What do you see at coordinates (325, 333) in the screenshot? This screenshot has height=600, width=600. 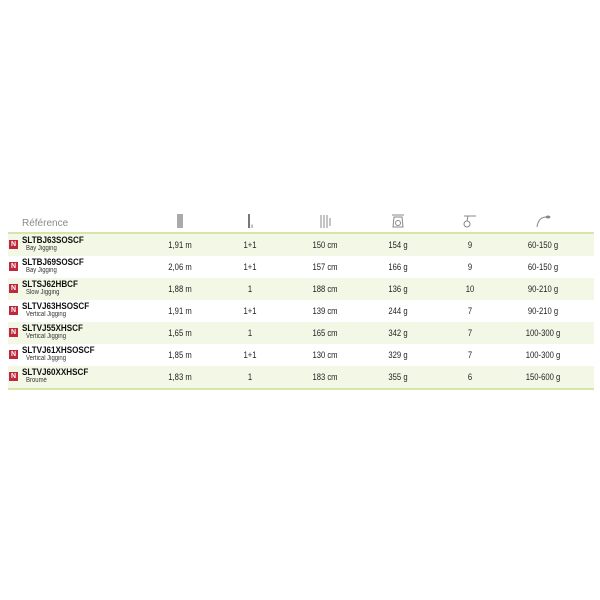 I see `transport-length: 165 cm` at bounding box center [325, 333].